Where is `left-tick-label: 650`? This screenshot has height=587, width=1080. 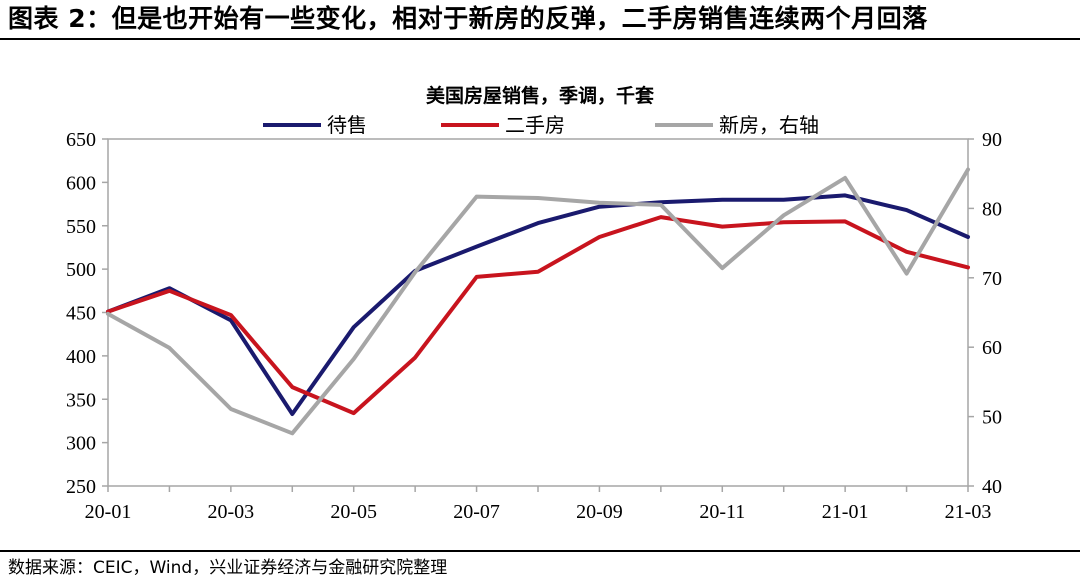
left-tick-label: 650 is located at coordinates (81, 140).